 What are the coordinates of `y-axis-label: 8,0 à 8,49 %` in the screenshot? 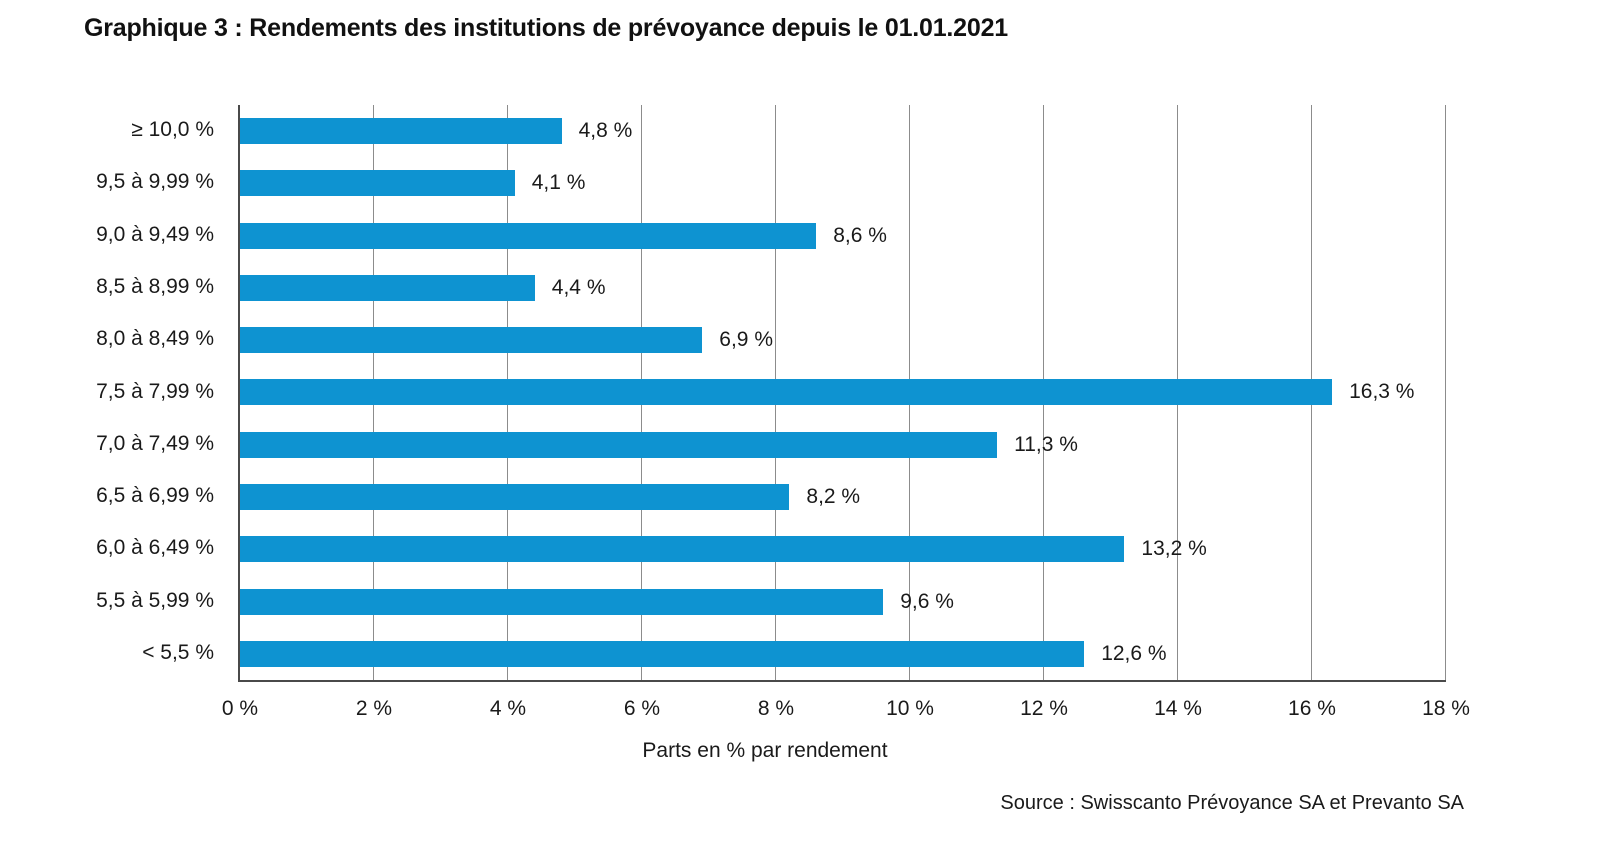 It's located at (155, 339).